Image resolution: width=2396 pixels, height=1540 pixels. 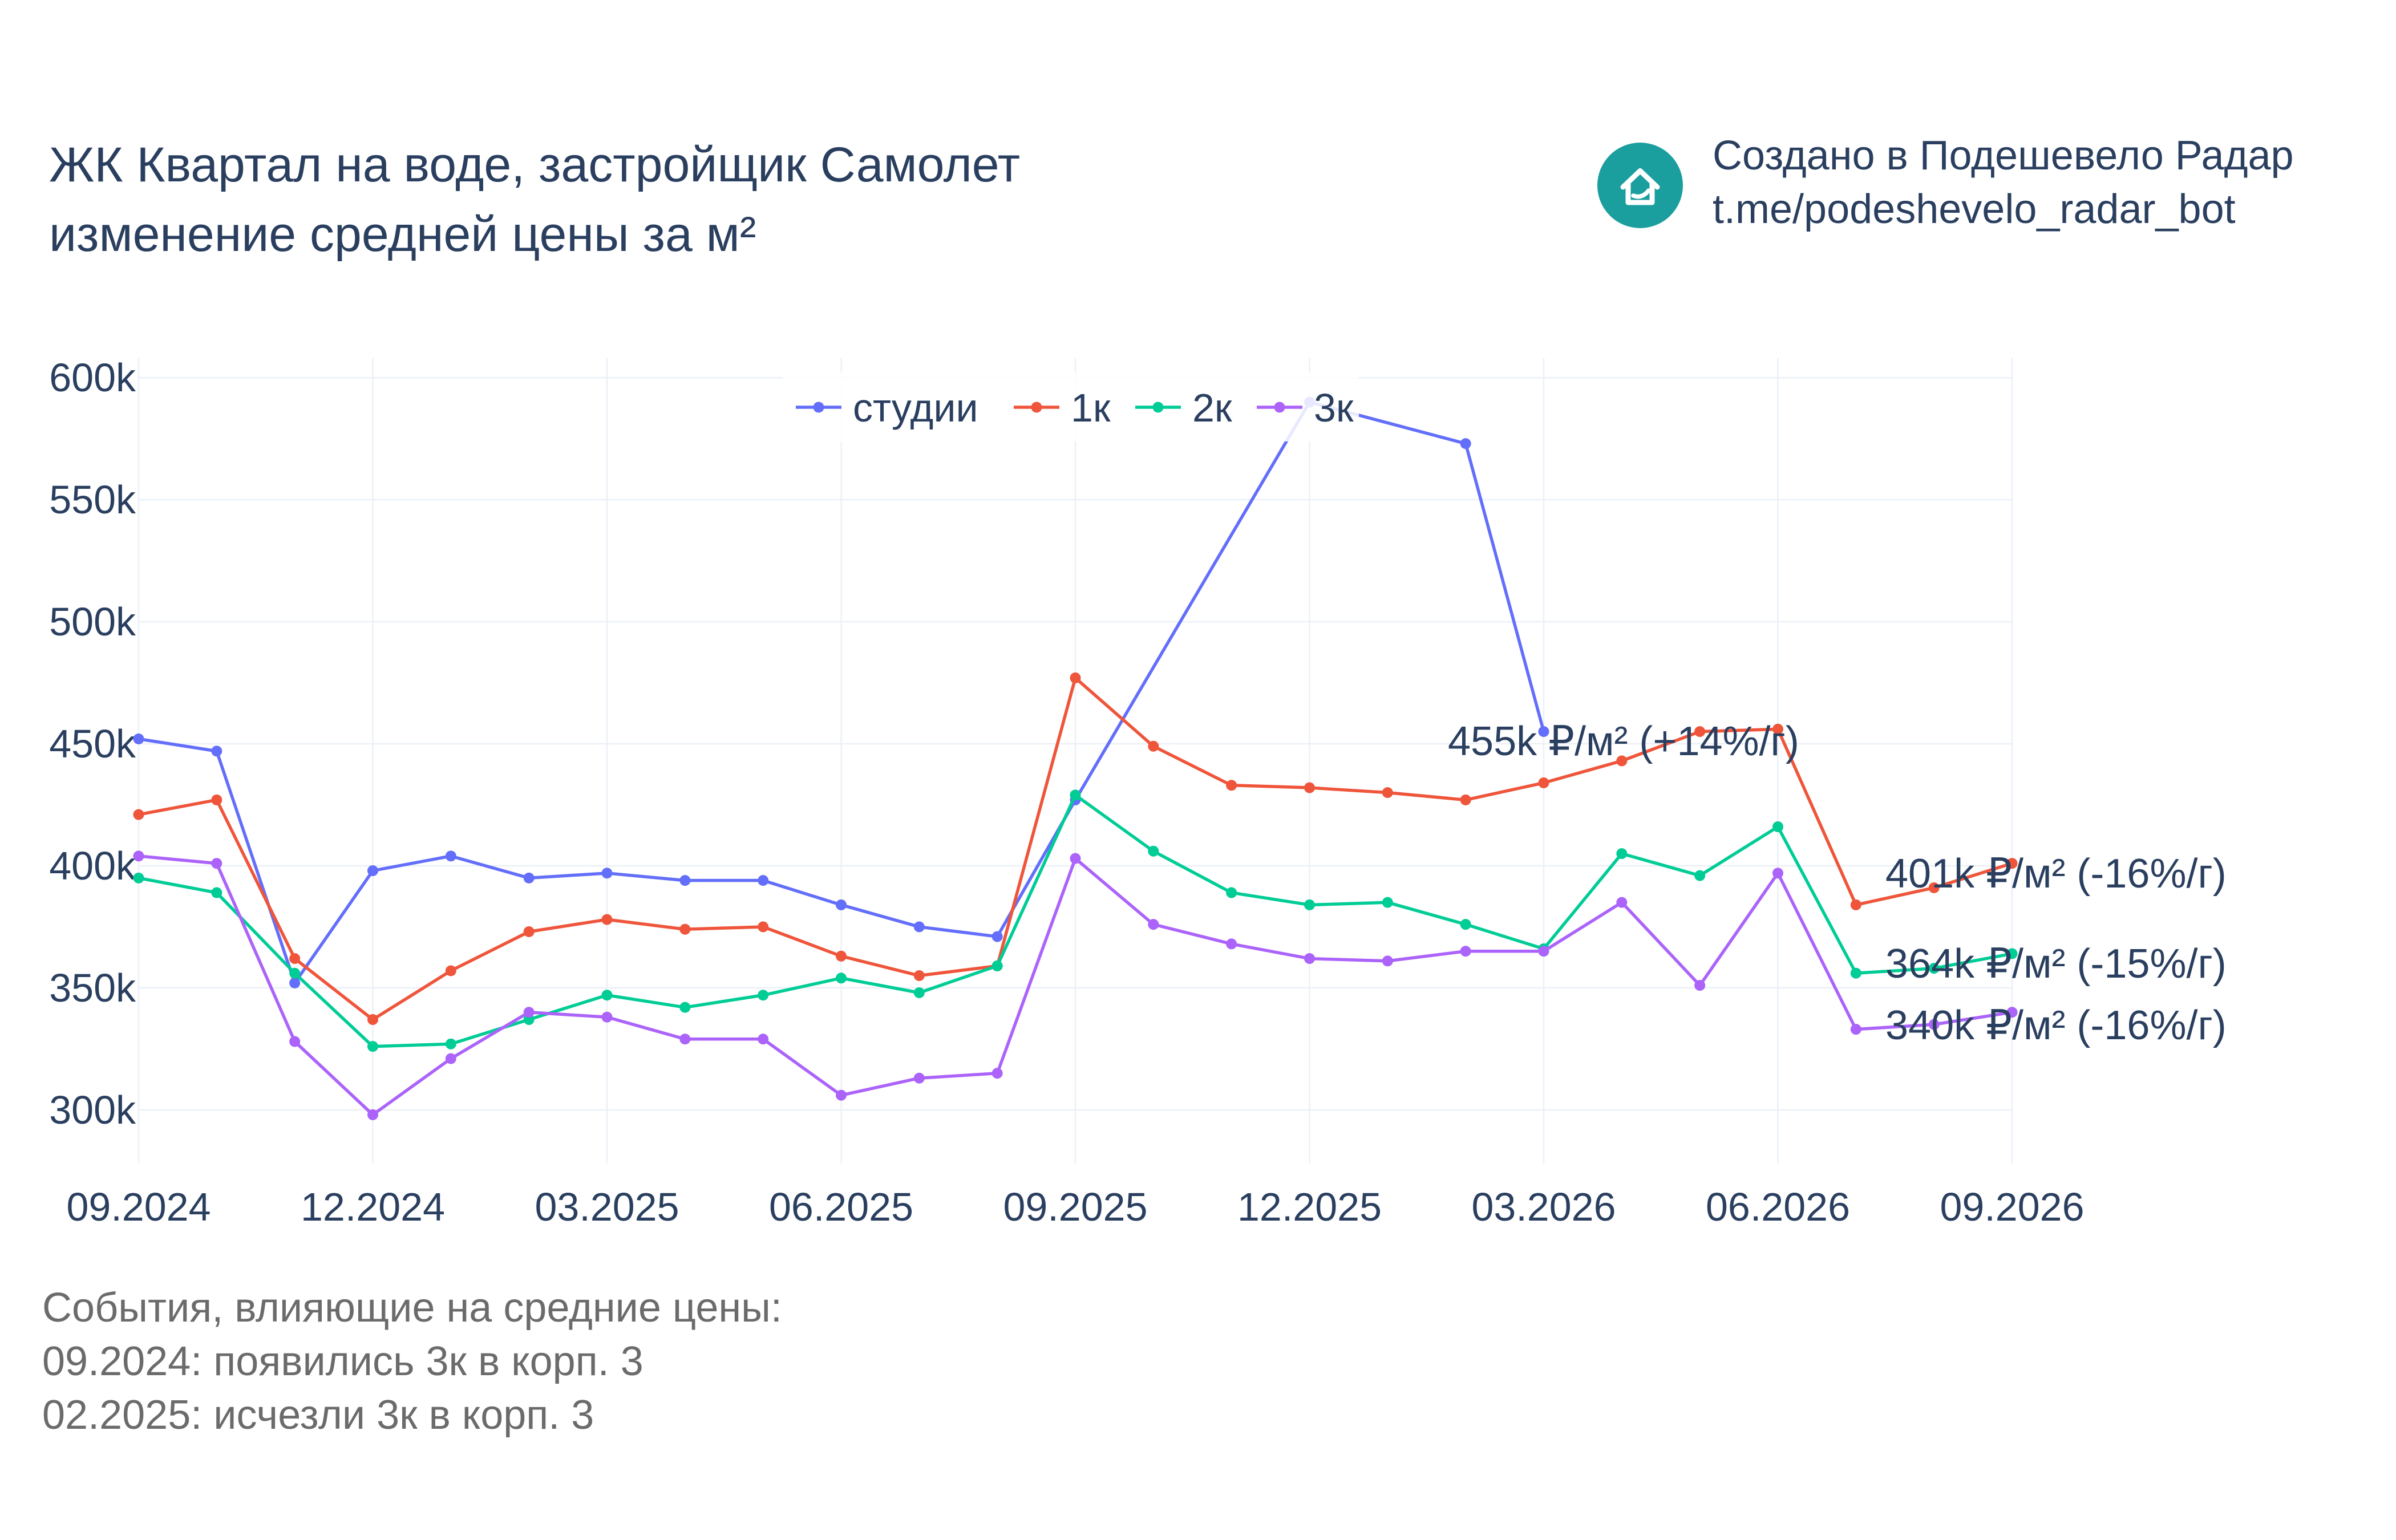 What do you see at coordinates (841, 1207) in the screenshot?
I see `x-tick-label: 06.2025` at bounding box center [841, 1207].